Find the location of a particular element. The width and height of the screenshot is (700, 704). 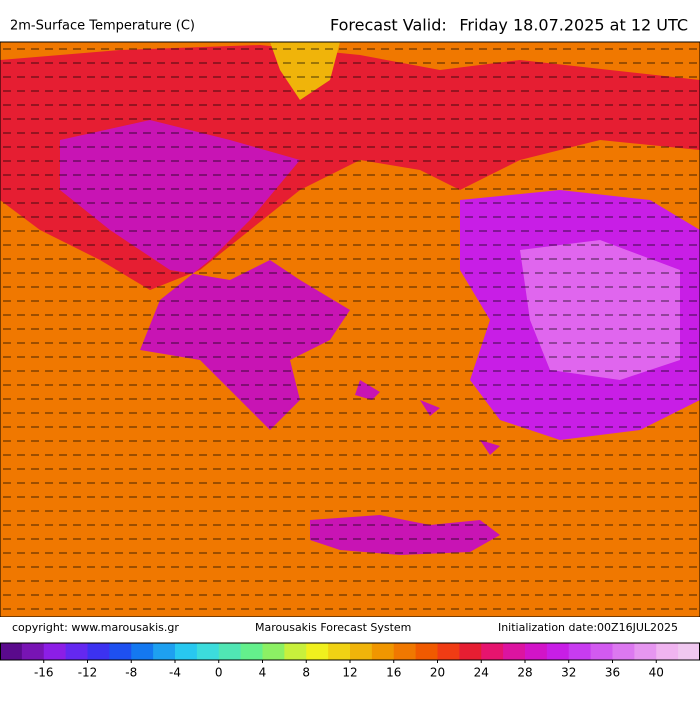

colorbar-tick-label: 8 is located at coordinates (306, 673).